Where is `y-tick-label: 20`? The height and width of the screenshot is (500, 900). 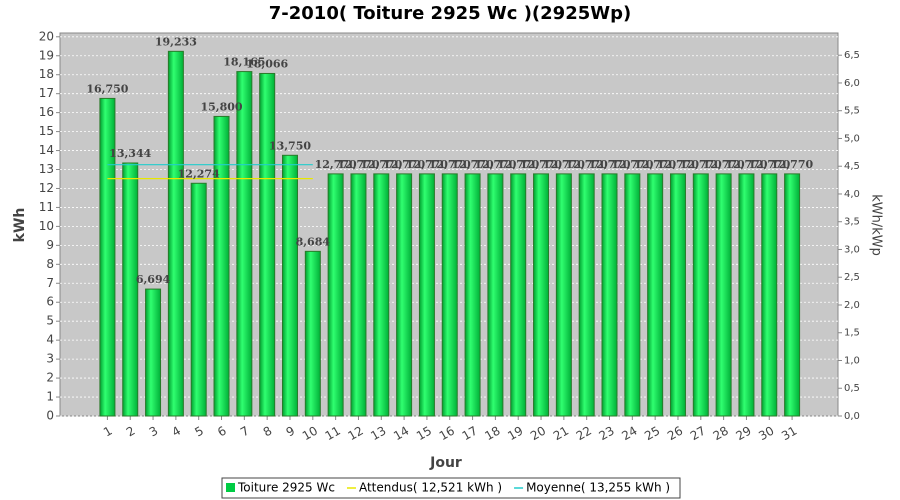 y-tick-label: 20 is located at coordinates (46, 36).